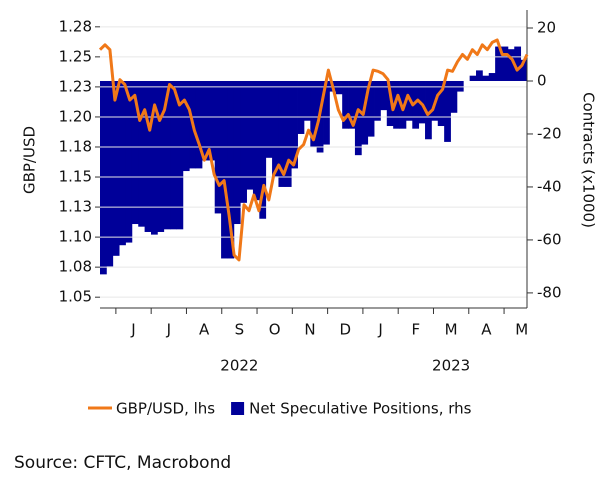 Image resolution: width=608 pixels, height=488 pixels. What do you see at coordinates (75, 146) in the screenshot?
I see `y-tick-label: 1.18` at bounding box center [75, 146].